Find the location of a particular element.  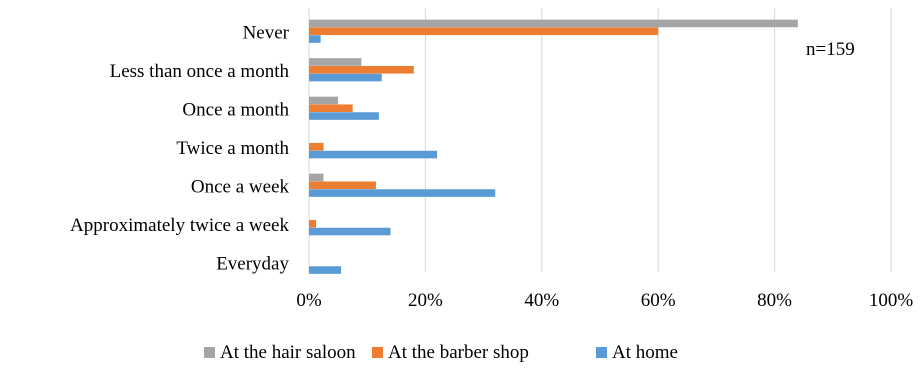

x-tick-label: 40% is located at coordinates (541, 300).